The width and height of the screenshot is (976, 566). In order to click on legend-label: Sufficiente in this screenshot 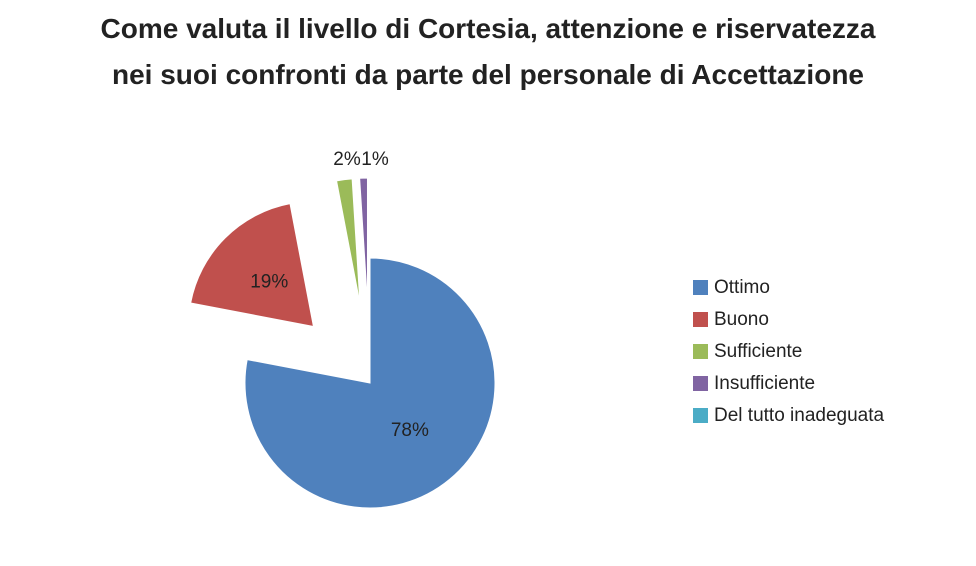, I will do `click(758, 351)`.